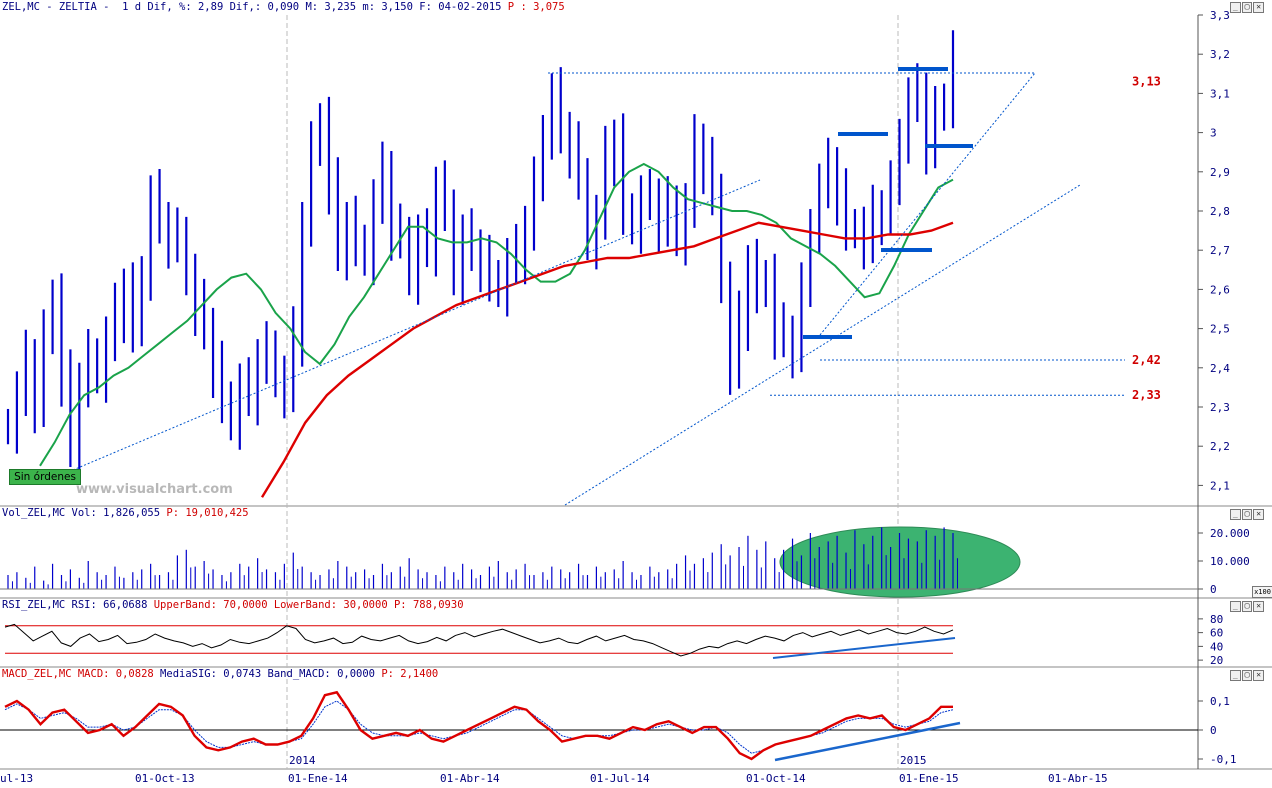 The height and width of the screenshot is (788, 1272). I want to click on price-y-tick-label: 2,9, so click(1220, 172).